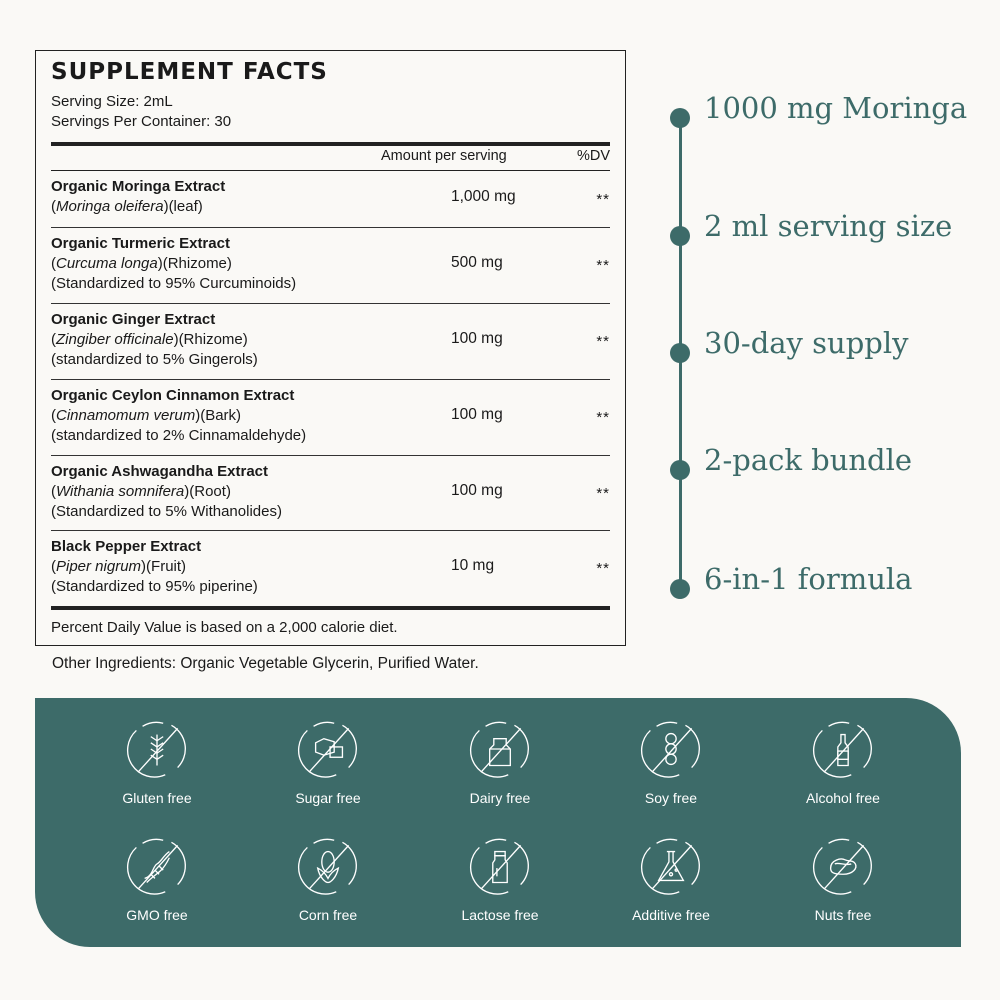 The height and width of the screenshot is (1000, 1000). What do you see at coordinates (671, 915) in the screenshot?
I see `badge-label: Additive free` at bounding box center [671, 915].